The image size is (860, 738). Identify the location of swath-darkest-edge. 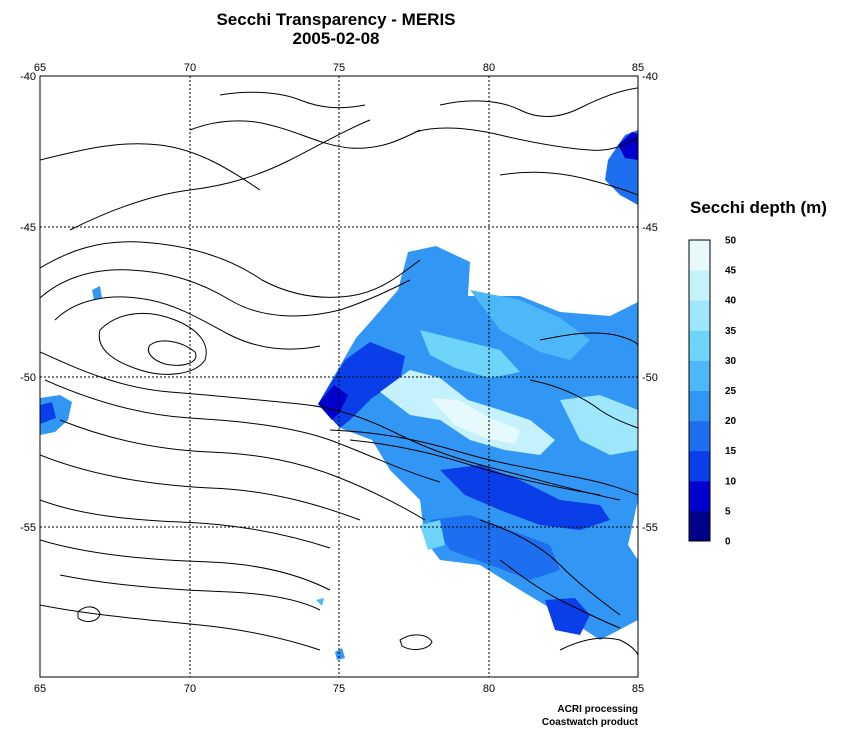
(333, 402).